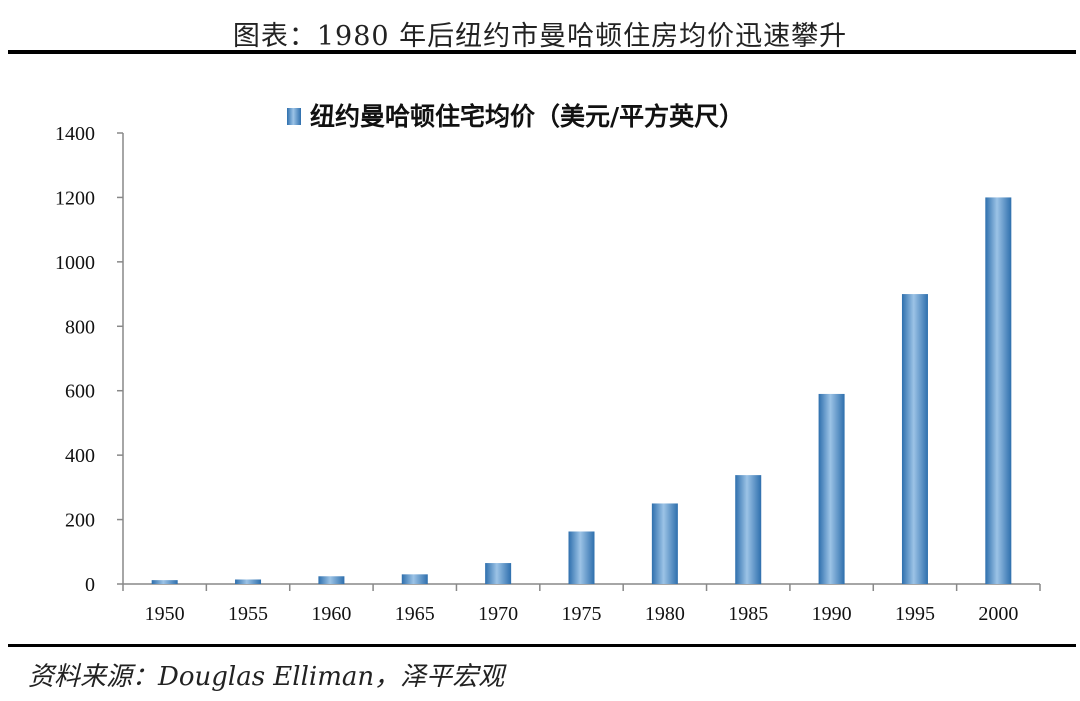 Image resolution: width=1080 pixels, height=701 pixels. What do you see at coordinates (80, 392) in the screenshot?
I see `y-tick-label: 600` at bounding box center [80, 392].